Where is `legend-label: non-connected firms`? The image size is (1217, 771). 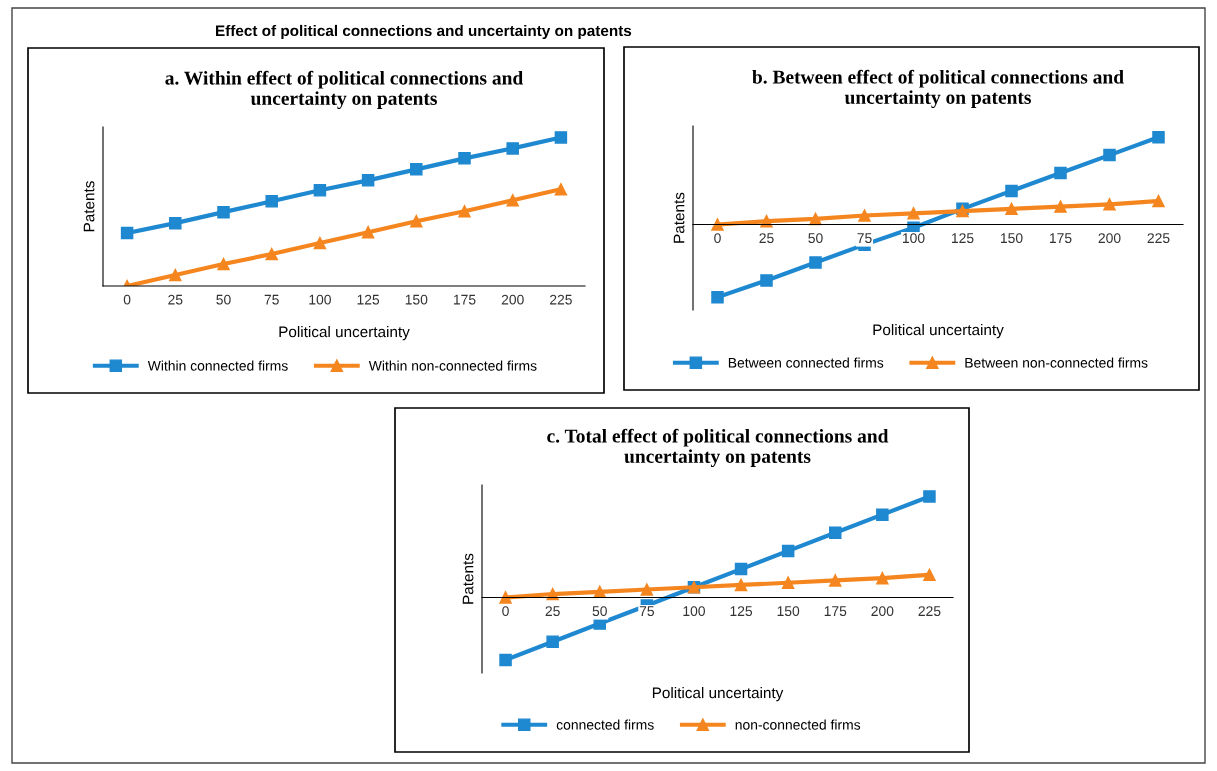 legend-label: non-connected firms is located at coordinates (798, 724).